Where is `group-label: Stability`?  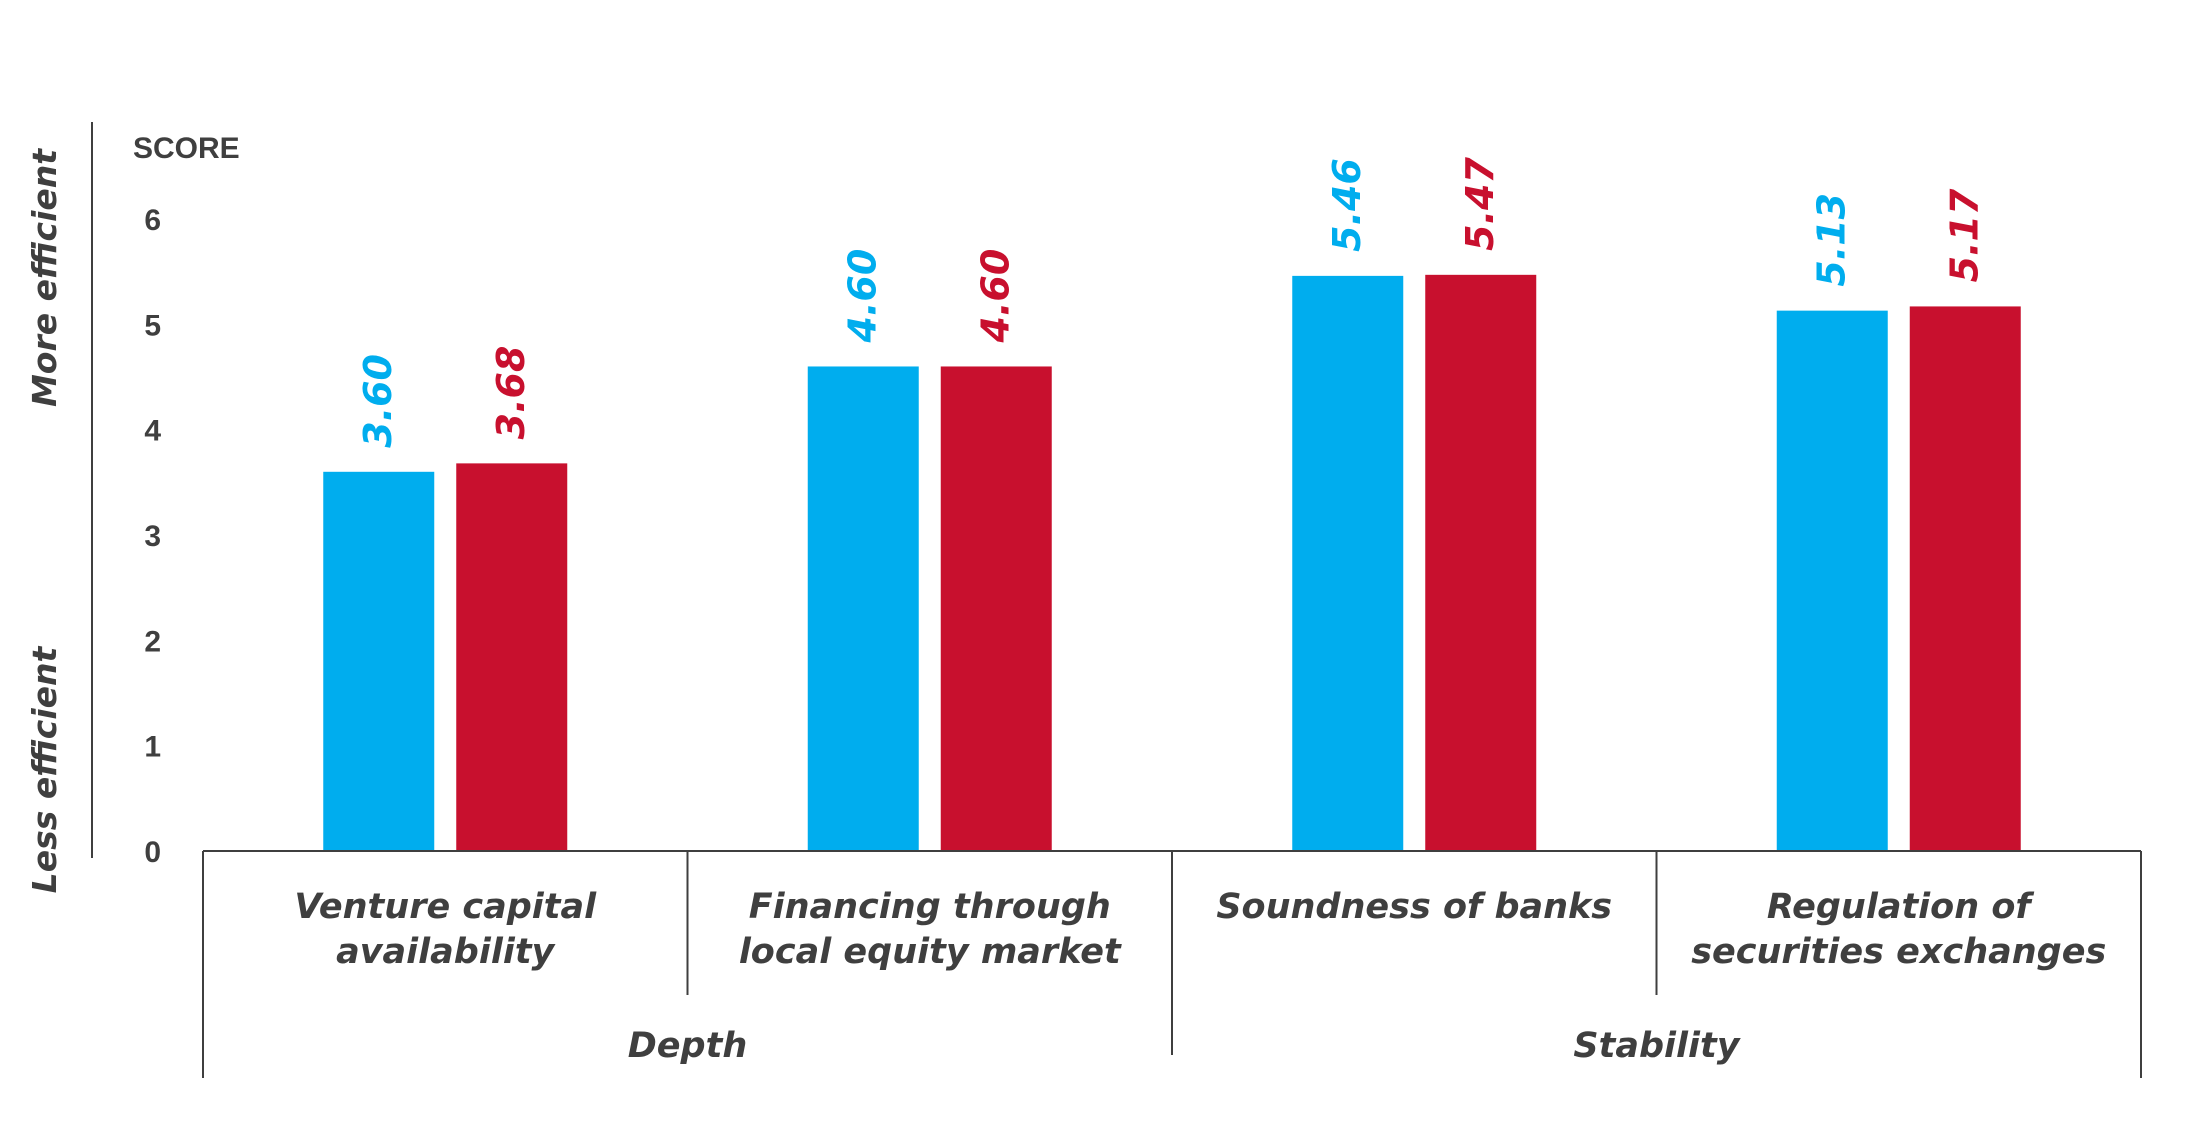
group-label: Stability is located at coordinates (1657, 1046).